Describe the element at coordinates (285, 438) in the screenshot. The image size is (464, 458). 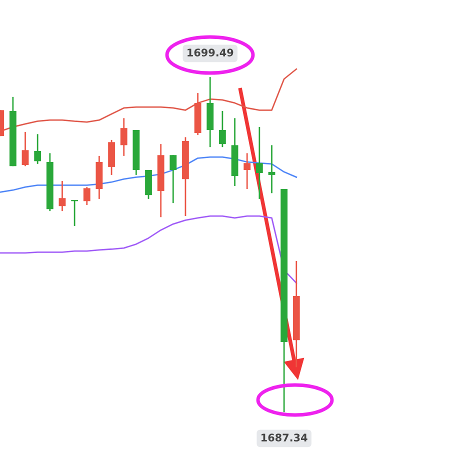
I see `annotation: 1687.34` at that location.